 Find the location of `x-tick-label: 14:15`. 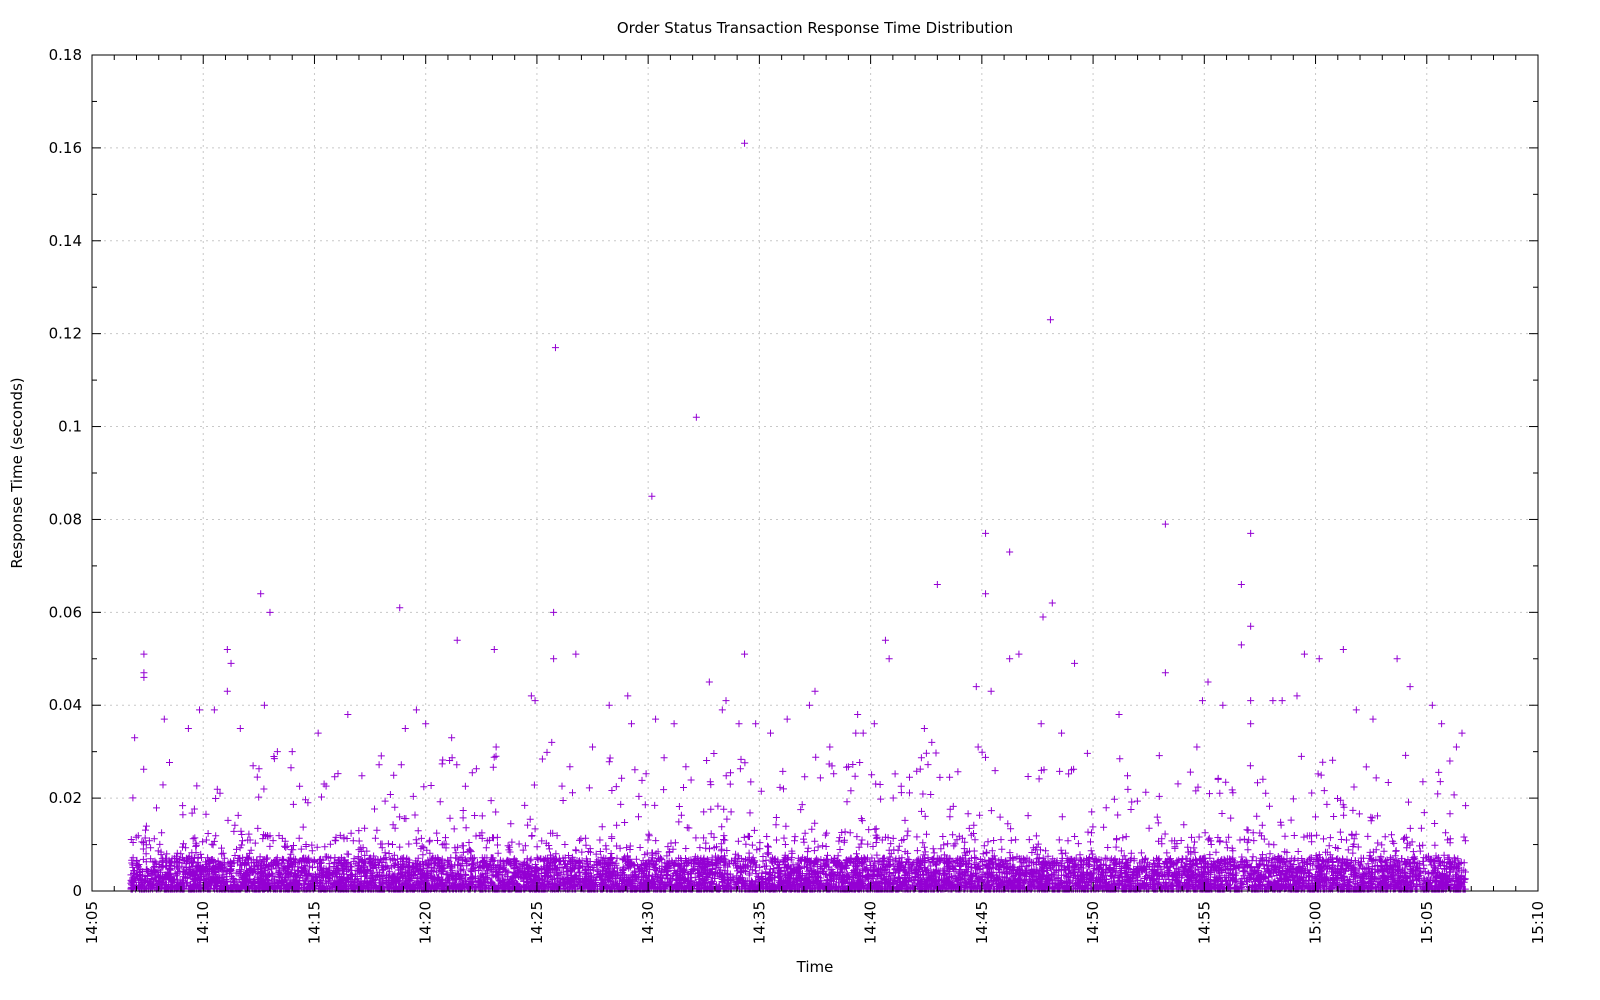

x-tick-label: 14:15 is located at coordinates (314, 922).